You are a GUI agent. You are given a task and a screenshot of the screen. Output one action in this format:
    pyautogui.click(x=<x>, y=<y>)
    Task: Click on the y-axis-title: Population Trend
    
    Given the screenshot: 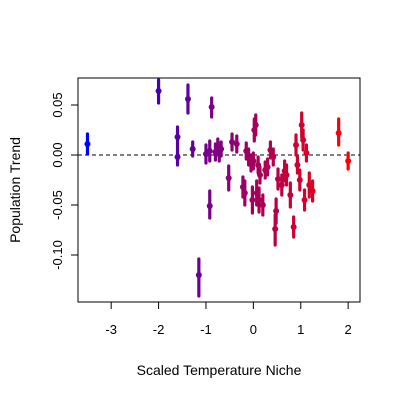 What is the action you would take?
    pyautogui.click(x=15, y=190)
    